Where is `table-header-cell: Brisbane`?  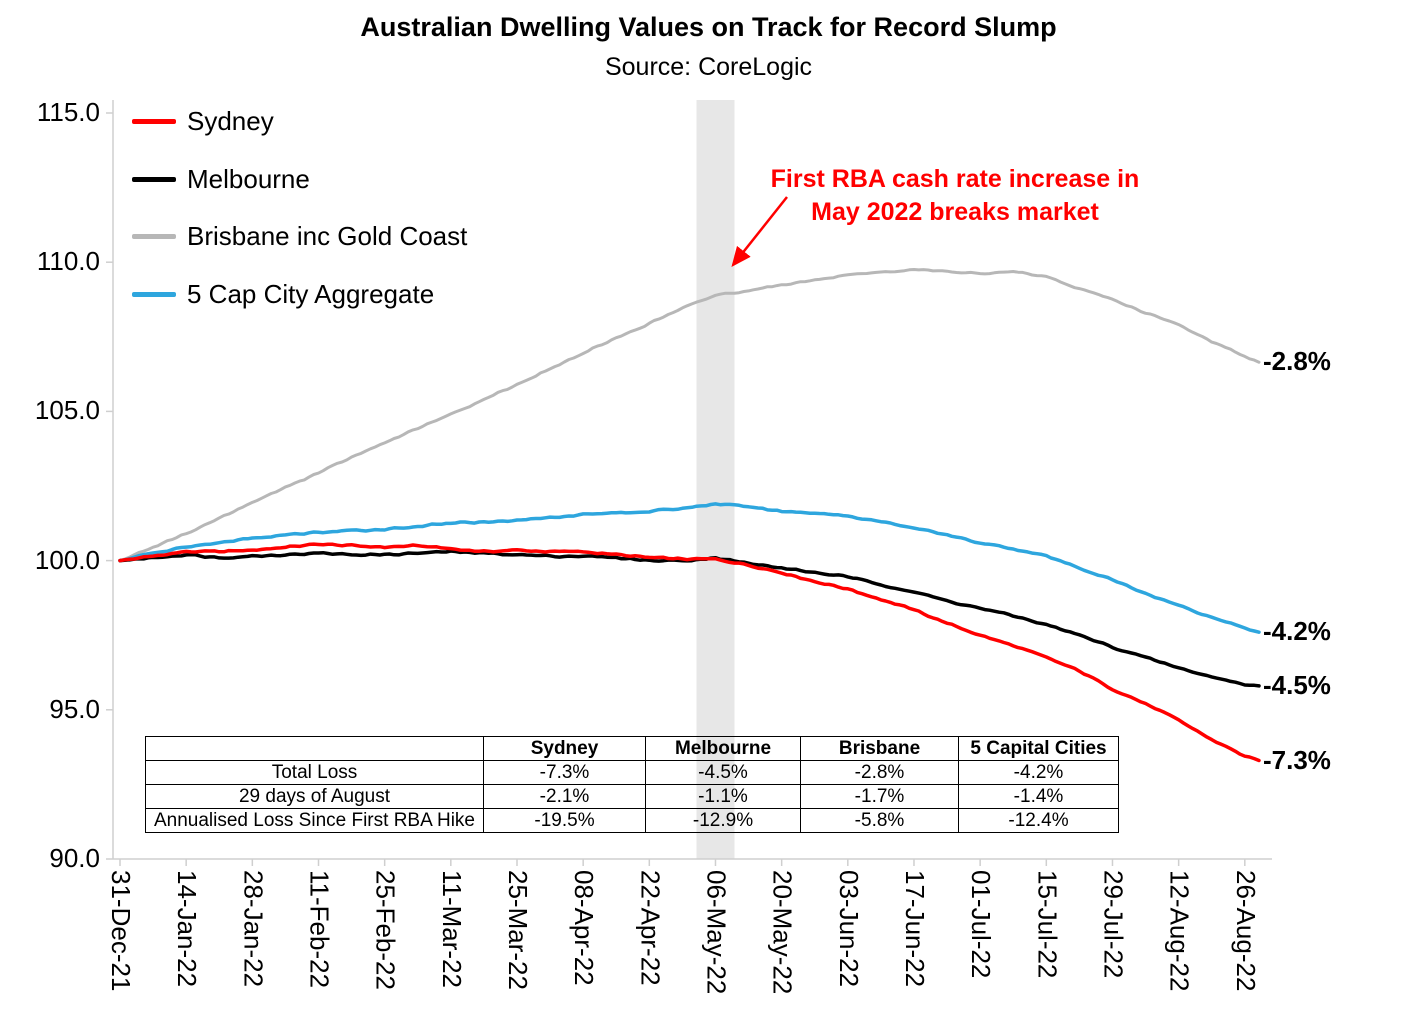 table-header-cell: Brisbane is located at coordinates (879, 748).